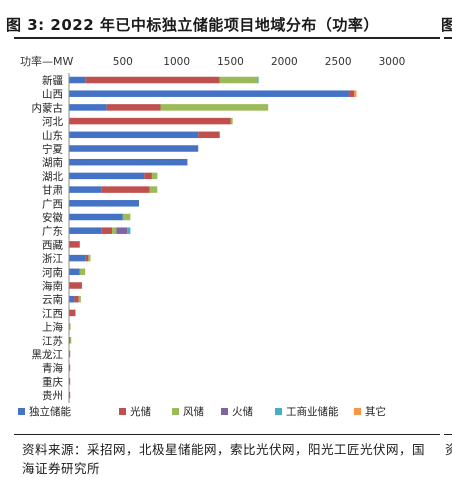  What do you see at coordinates (52, 327) in the screenshot?
I see `category-label: 上海` at bounding box center [52, 327].